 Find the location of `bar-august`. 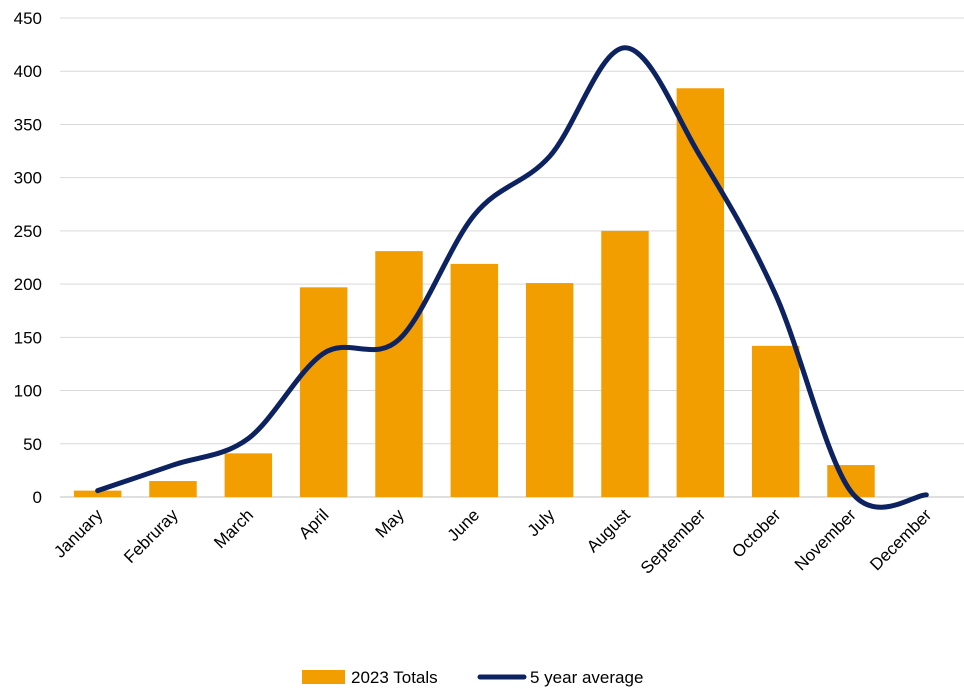

bar-august is located at coordinates (625, 363).